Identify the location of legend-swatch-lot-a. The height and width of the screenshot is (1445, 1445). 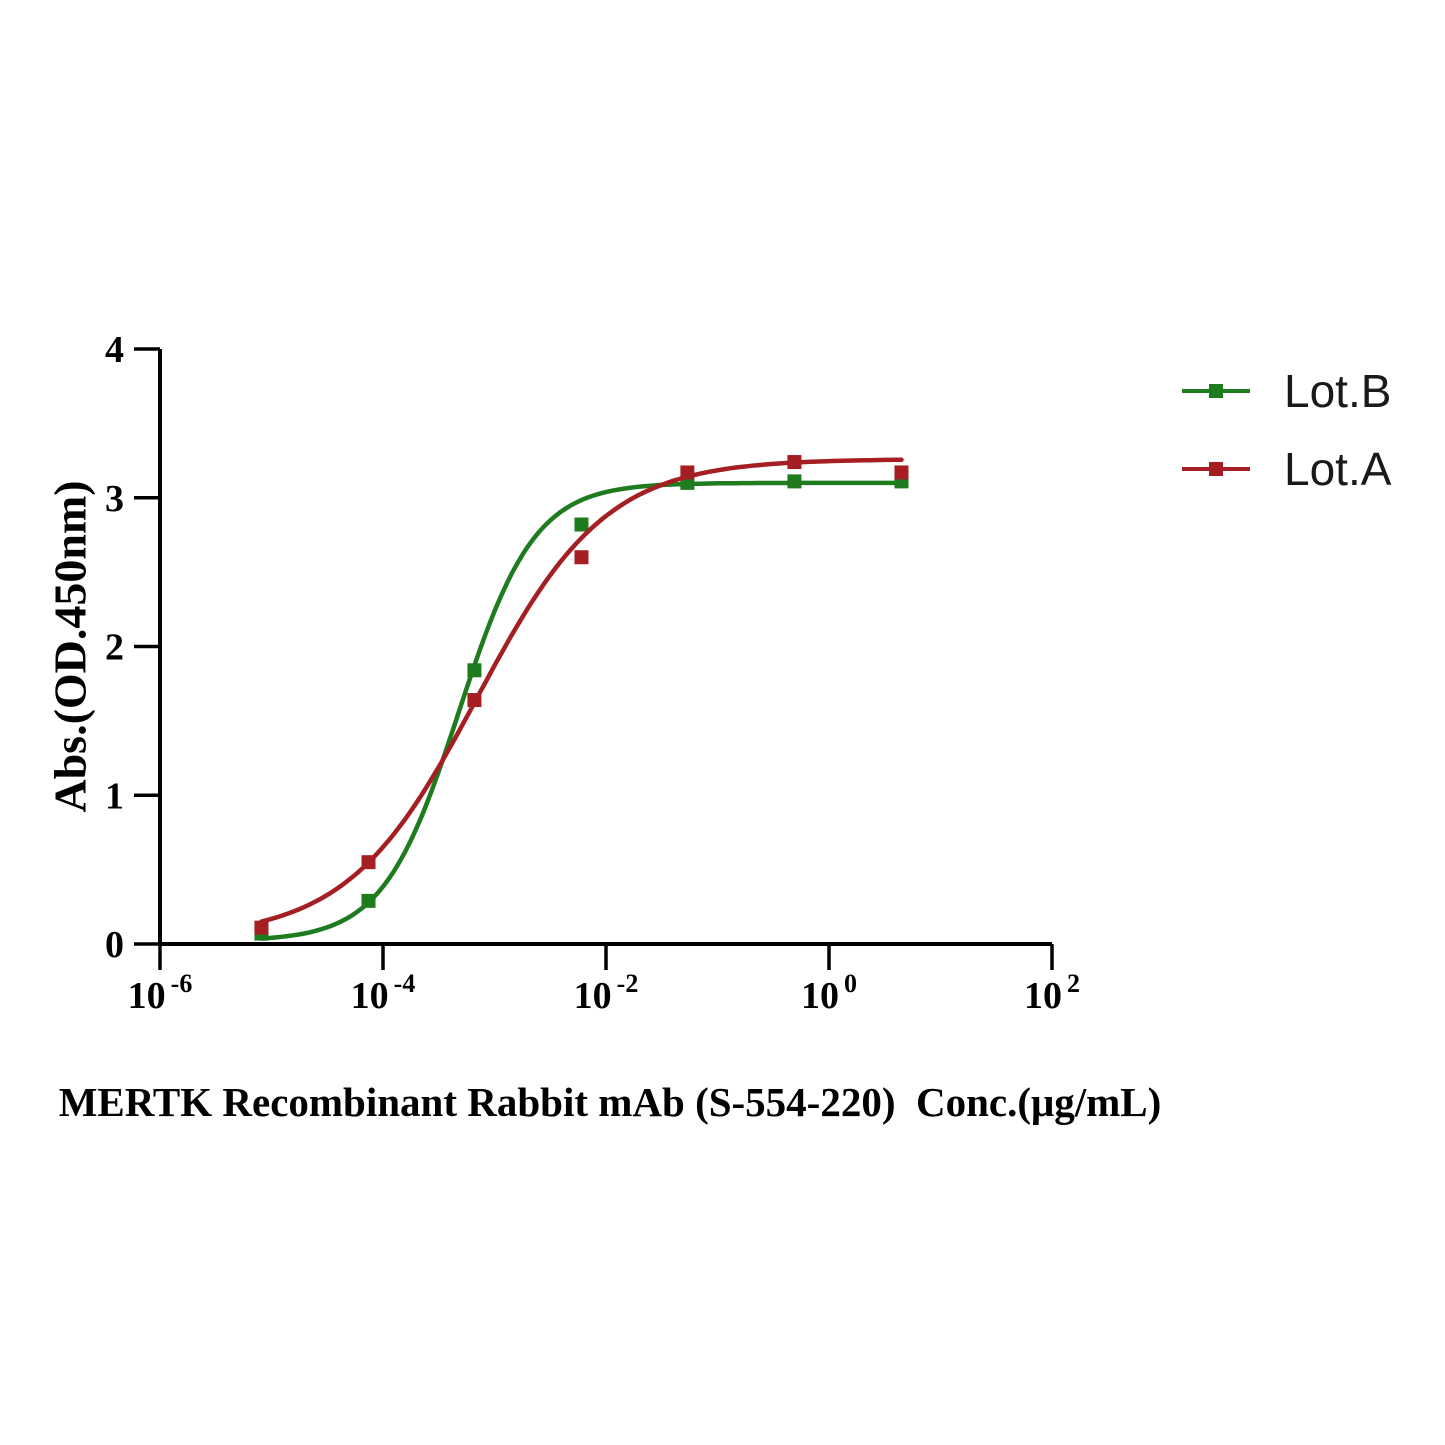
(1216, 469).